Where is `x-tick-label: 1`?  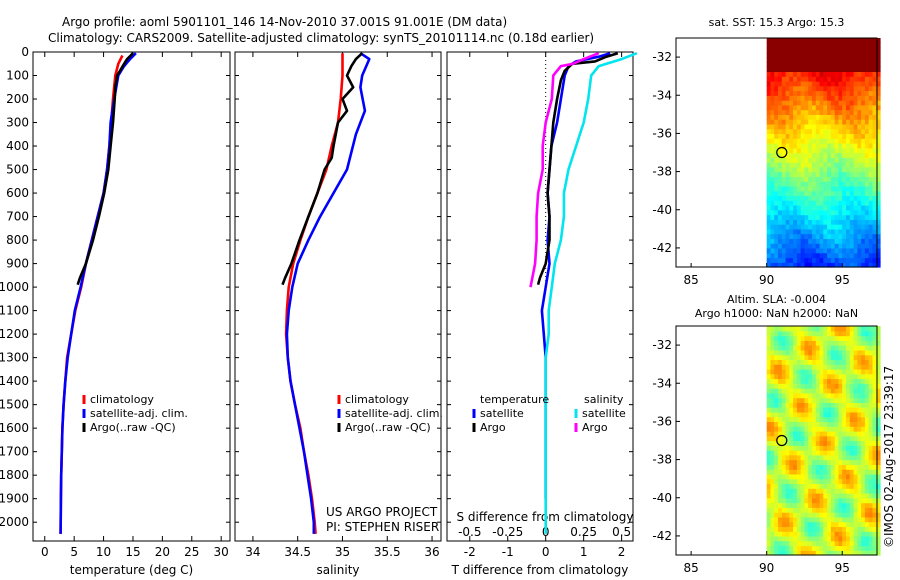
x-tick-label: 1 is located at coordinates (584, 552).